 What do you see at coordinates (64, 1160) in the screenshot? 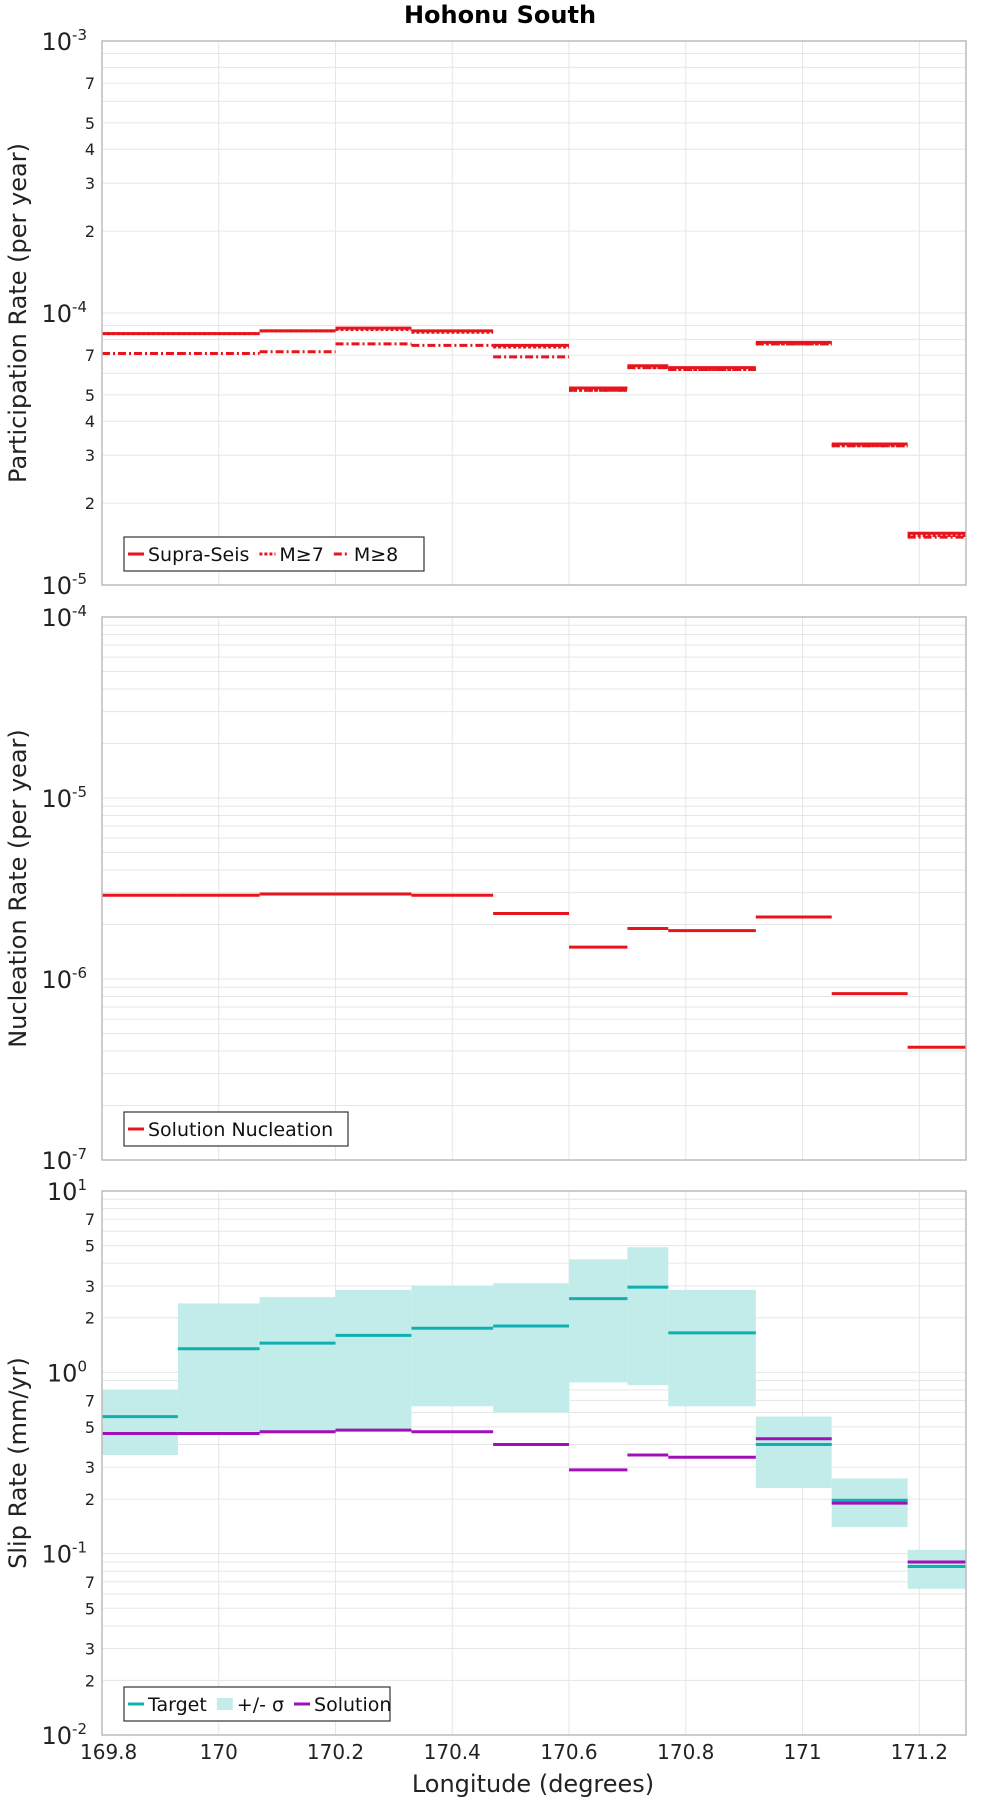
I see `y-major-tick-label: 10⁻⁷` at bounding box center [64, 1160].